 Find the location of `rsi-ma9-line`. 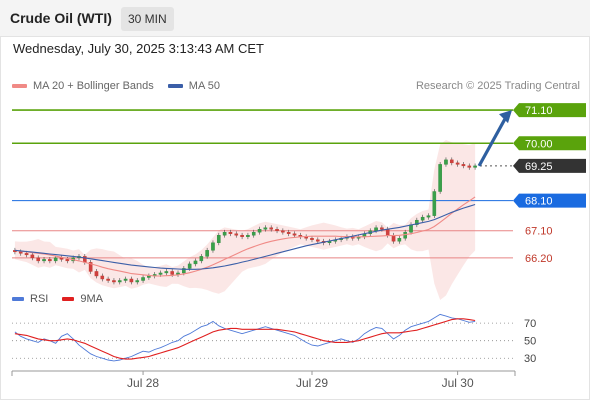

rsi-ma9-line is located at coordinates (245, 339).